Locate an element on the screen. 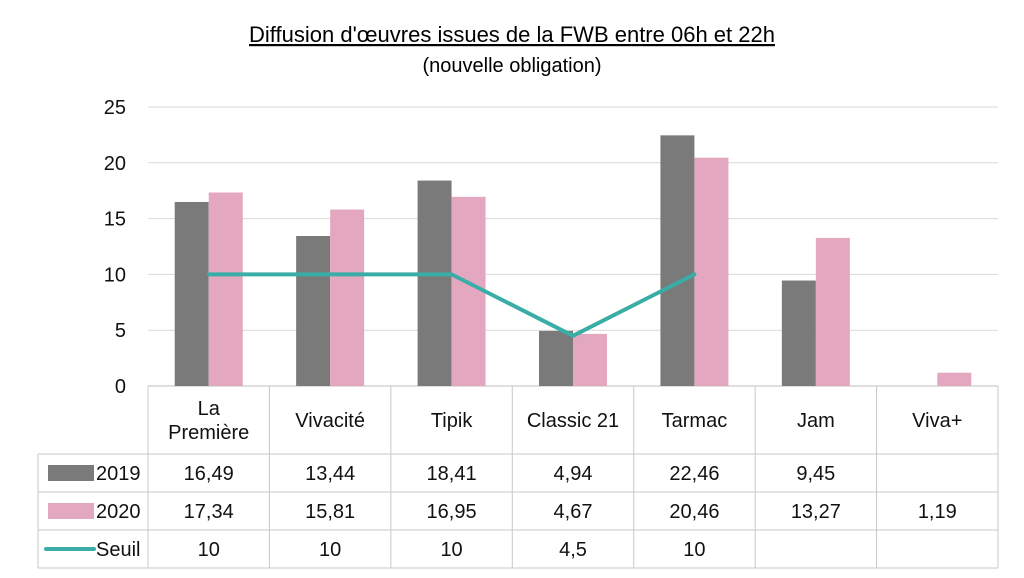  data-label: 18,41 is located at coordinates (452, 474).